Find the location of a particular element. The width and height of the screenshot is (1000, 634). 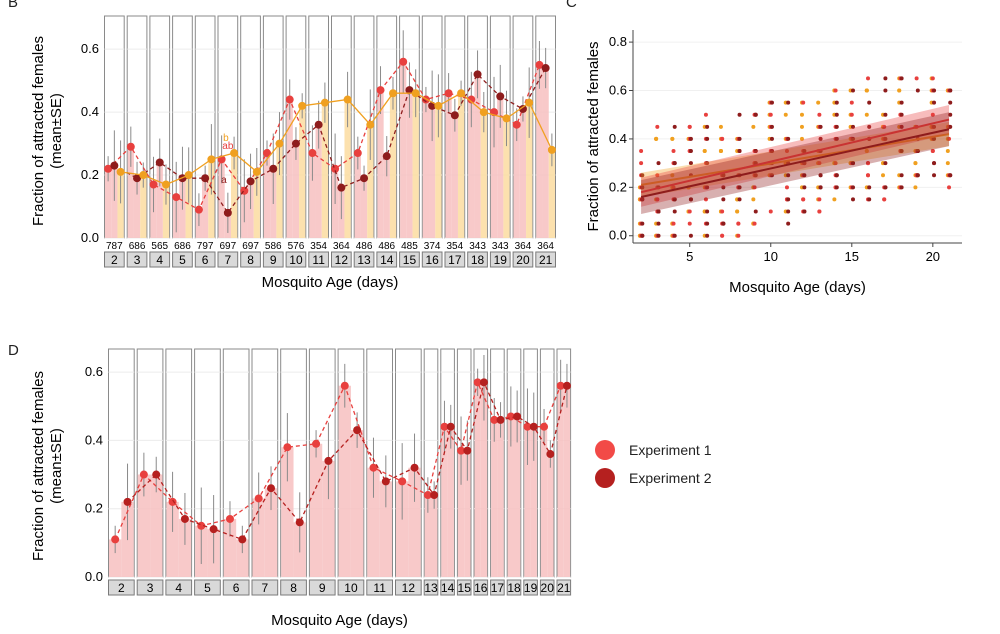

x-tick-label: 6 is located at coordinates (205, 260).